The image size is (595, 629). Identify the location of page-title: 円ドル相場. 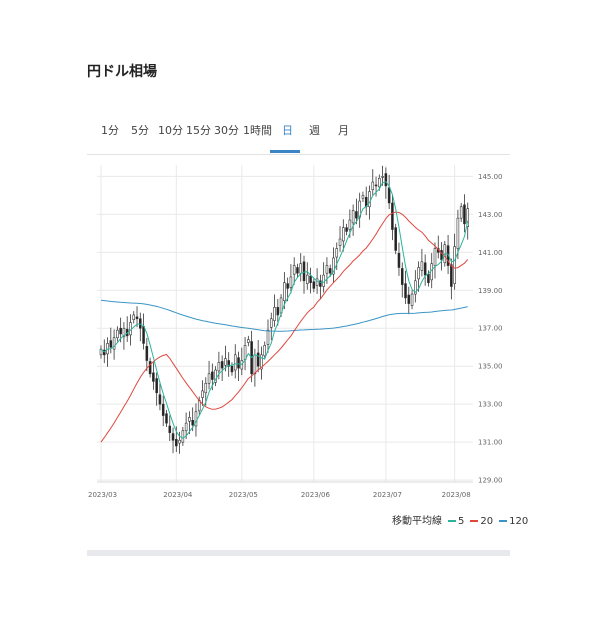
(122, 72).